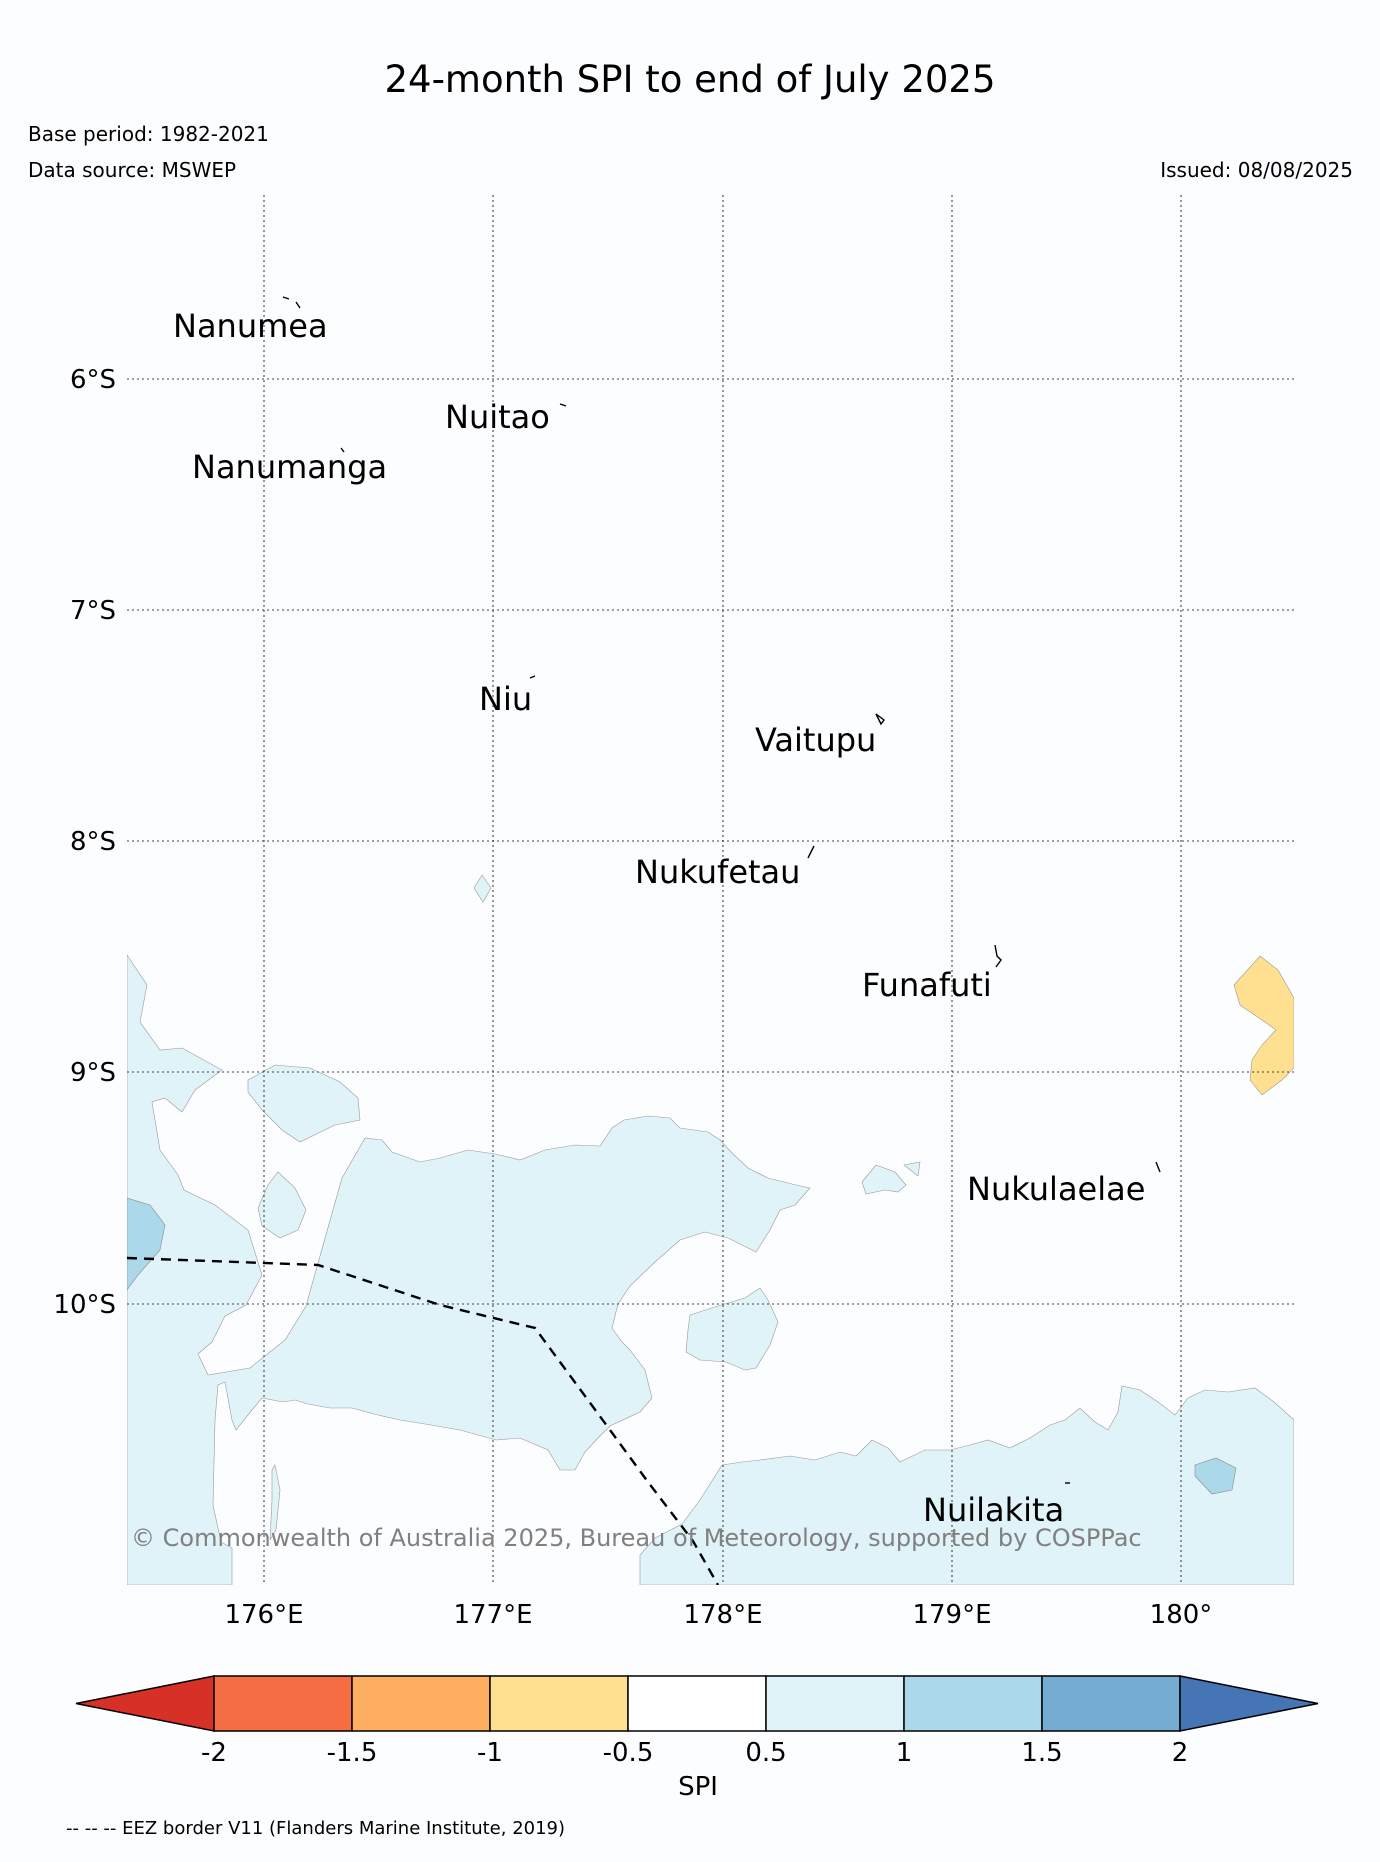 The image size is (1380, 1862). I want to click on island-label-nanumea: Nanumea, so click(250, 326).